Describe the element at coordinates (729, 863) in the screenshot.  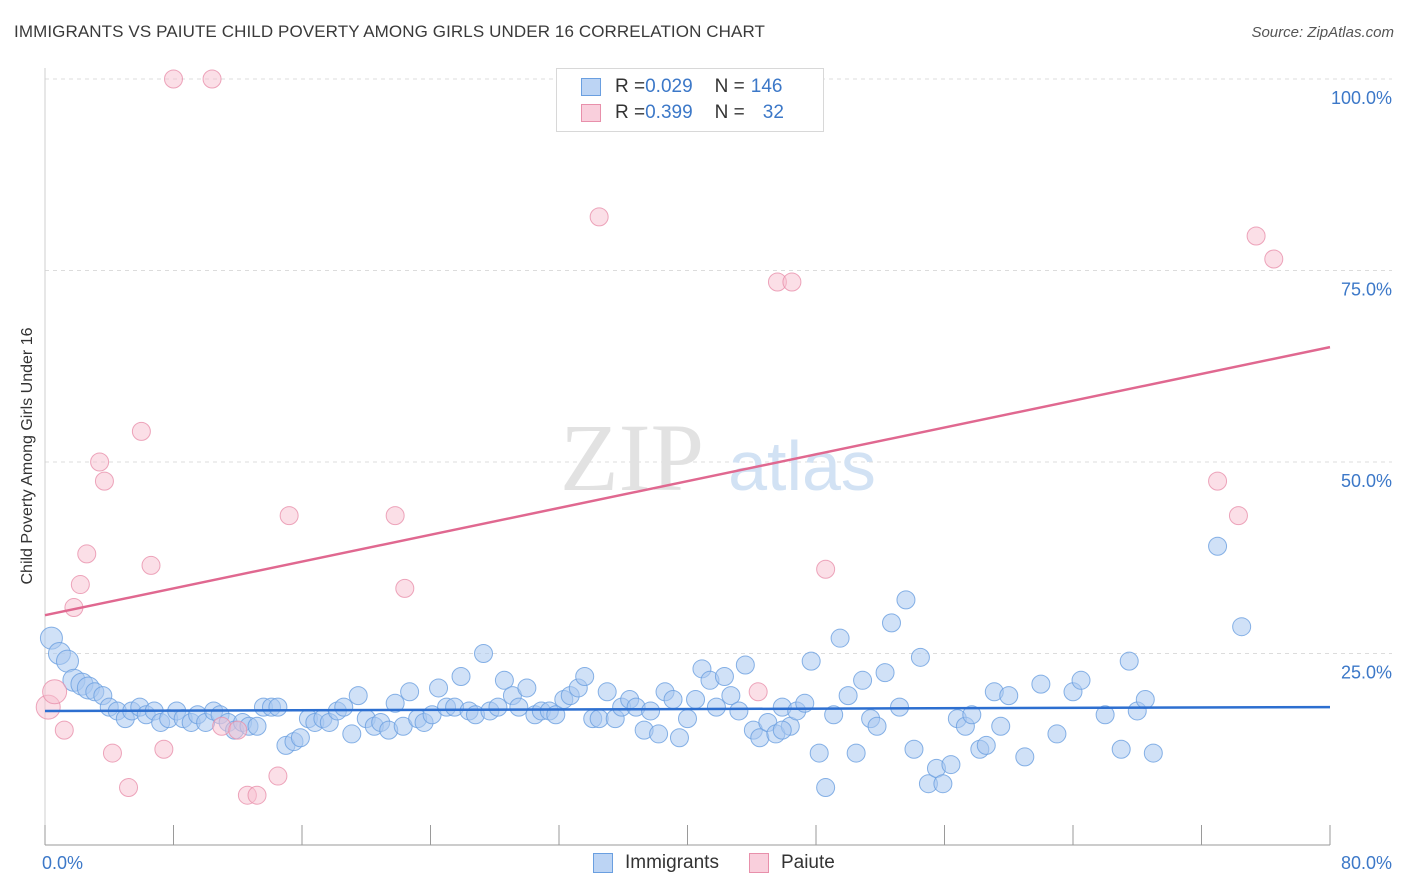
I see `bottom-legend: Immigrants Paiute` at that location.